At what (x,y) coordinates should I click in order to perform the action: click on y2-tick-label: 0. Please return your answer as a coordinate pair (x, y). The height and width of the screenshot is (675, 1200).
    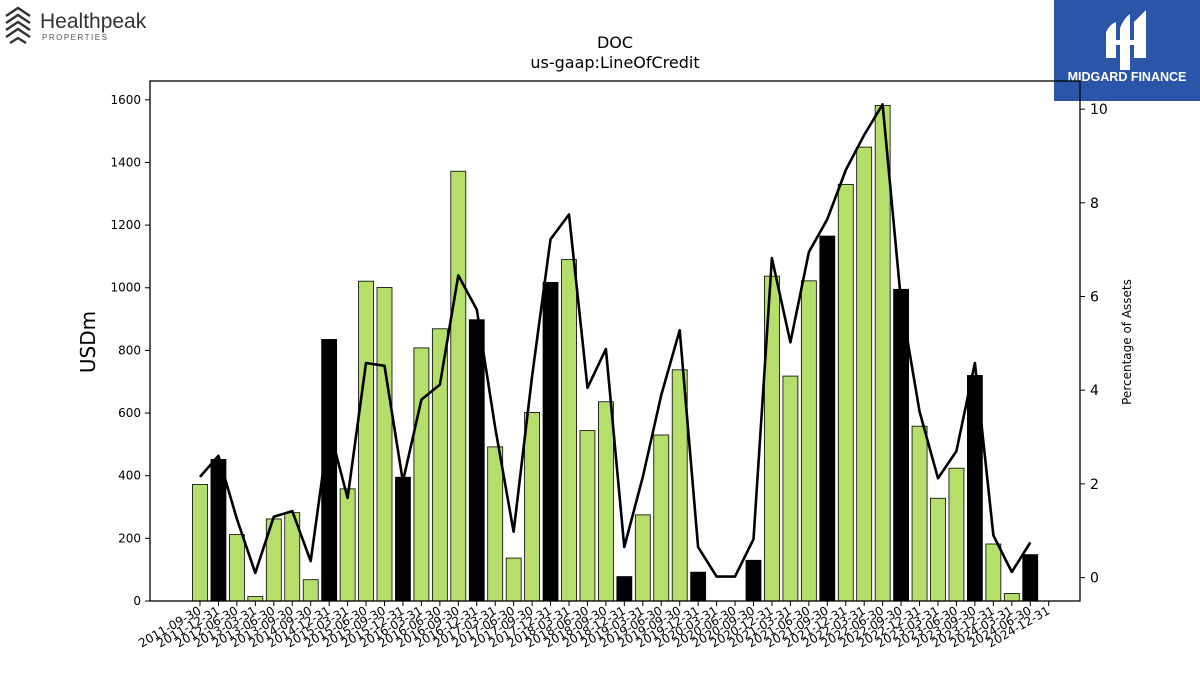
    Looking at the image, I should click on (1094, 579).